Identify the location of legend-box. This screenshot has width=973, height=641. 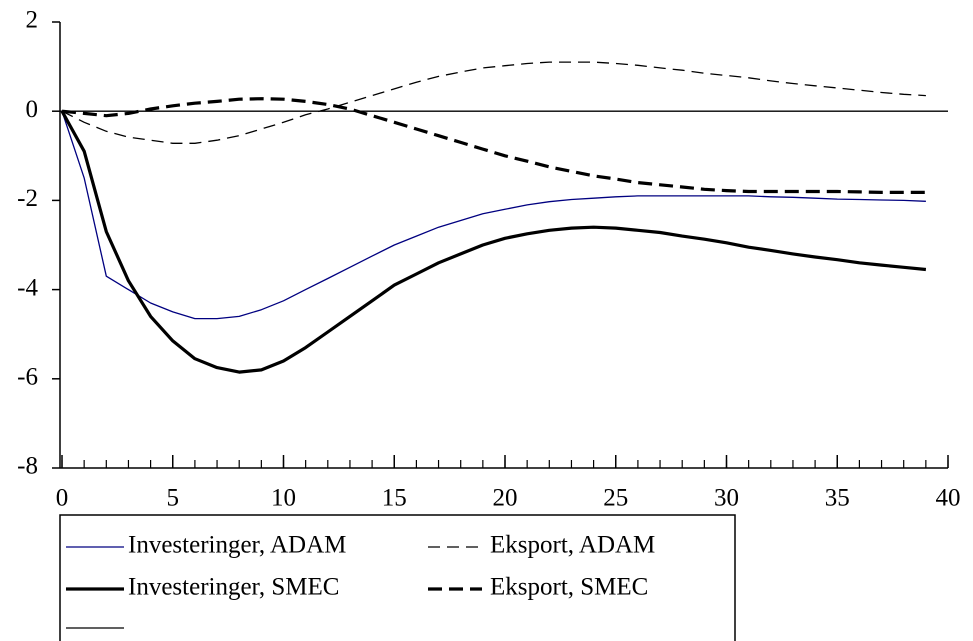
(397, 577).